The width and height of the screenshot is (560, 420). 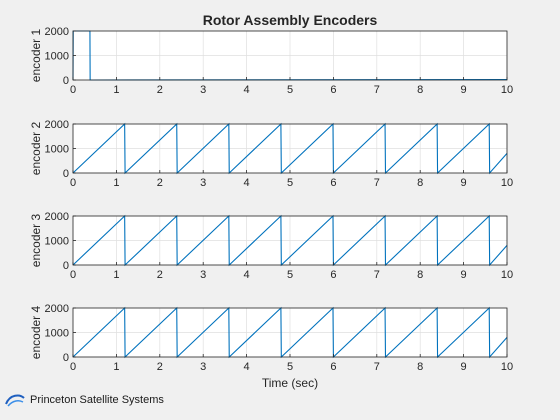 I want to click on satellite-orbit-logo-icon, so click(x=15, y=400).